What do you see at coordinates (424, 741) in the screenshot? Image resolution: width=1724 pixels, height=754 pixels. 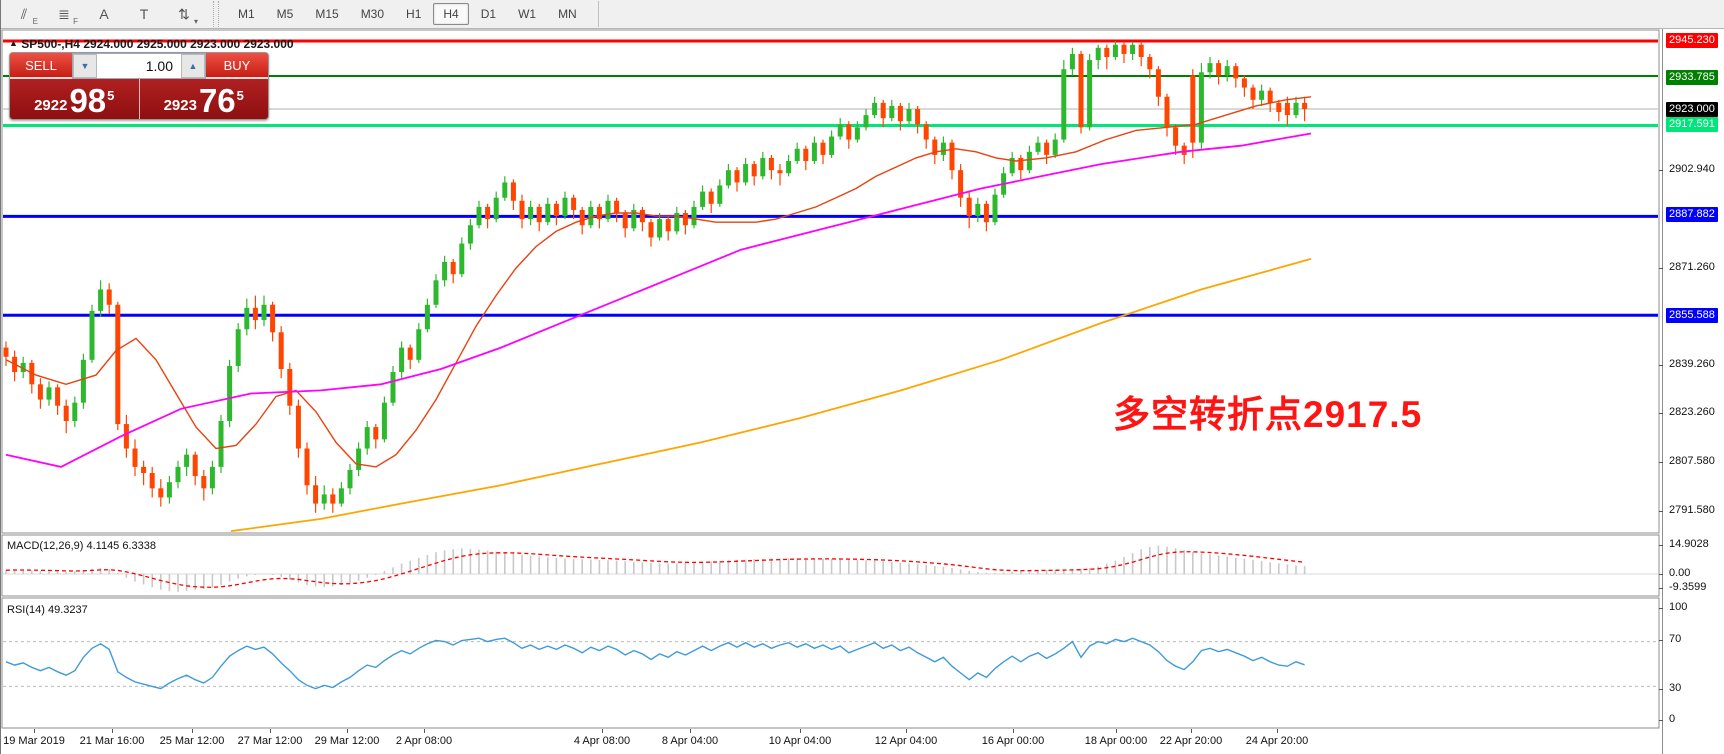 I see `time-axis-label: 2 Apr 08:00` at bounding box center [424, 741].